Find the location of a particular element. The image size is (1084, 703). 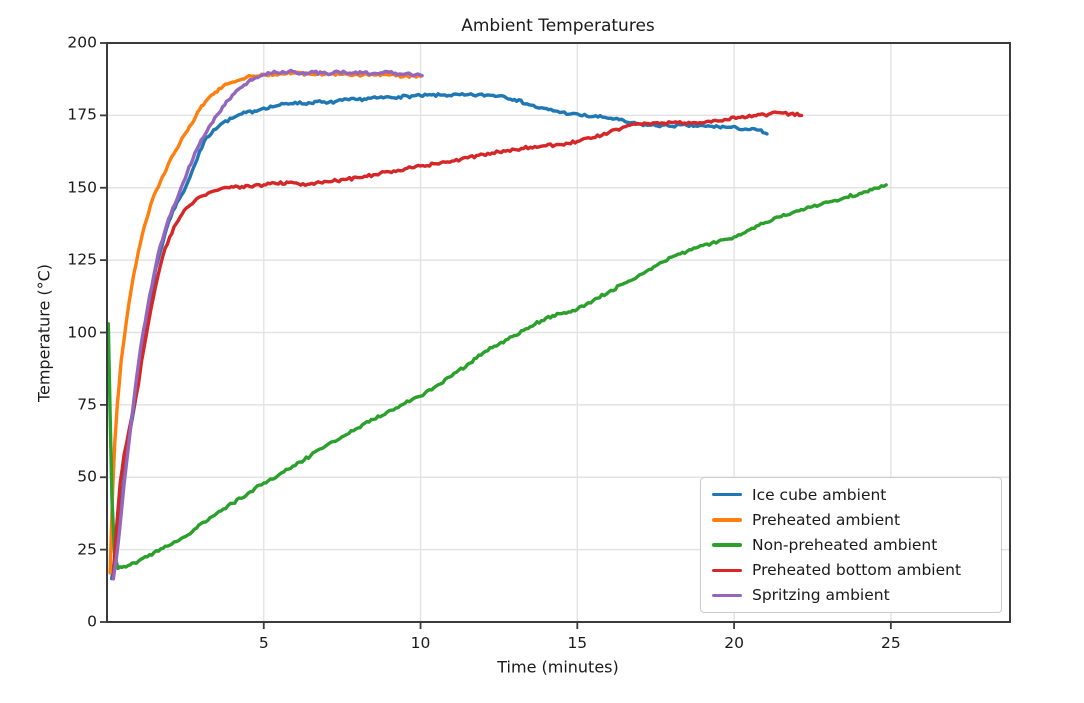

legend-label: Non-preheated ambient is located at coordinates (845, 545).